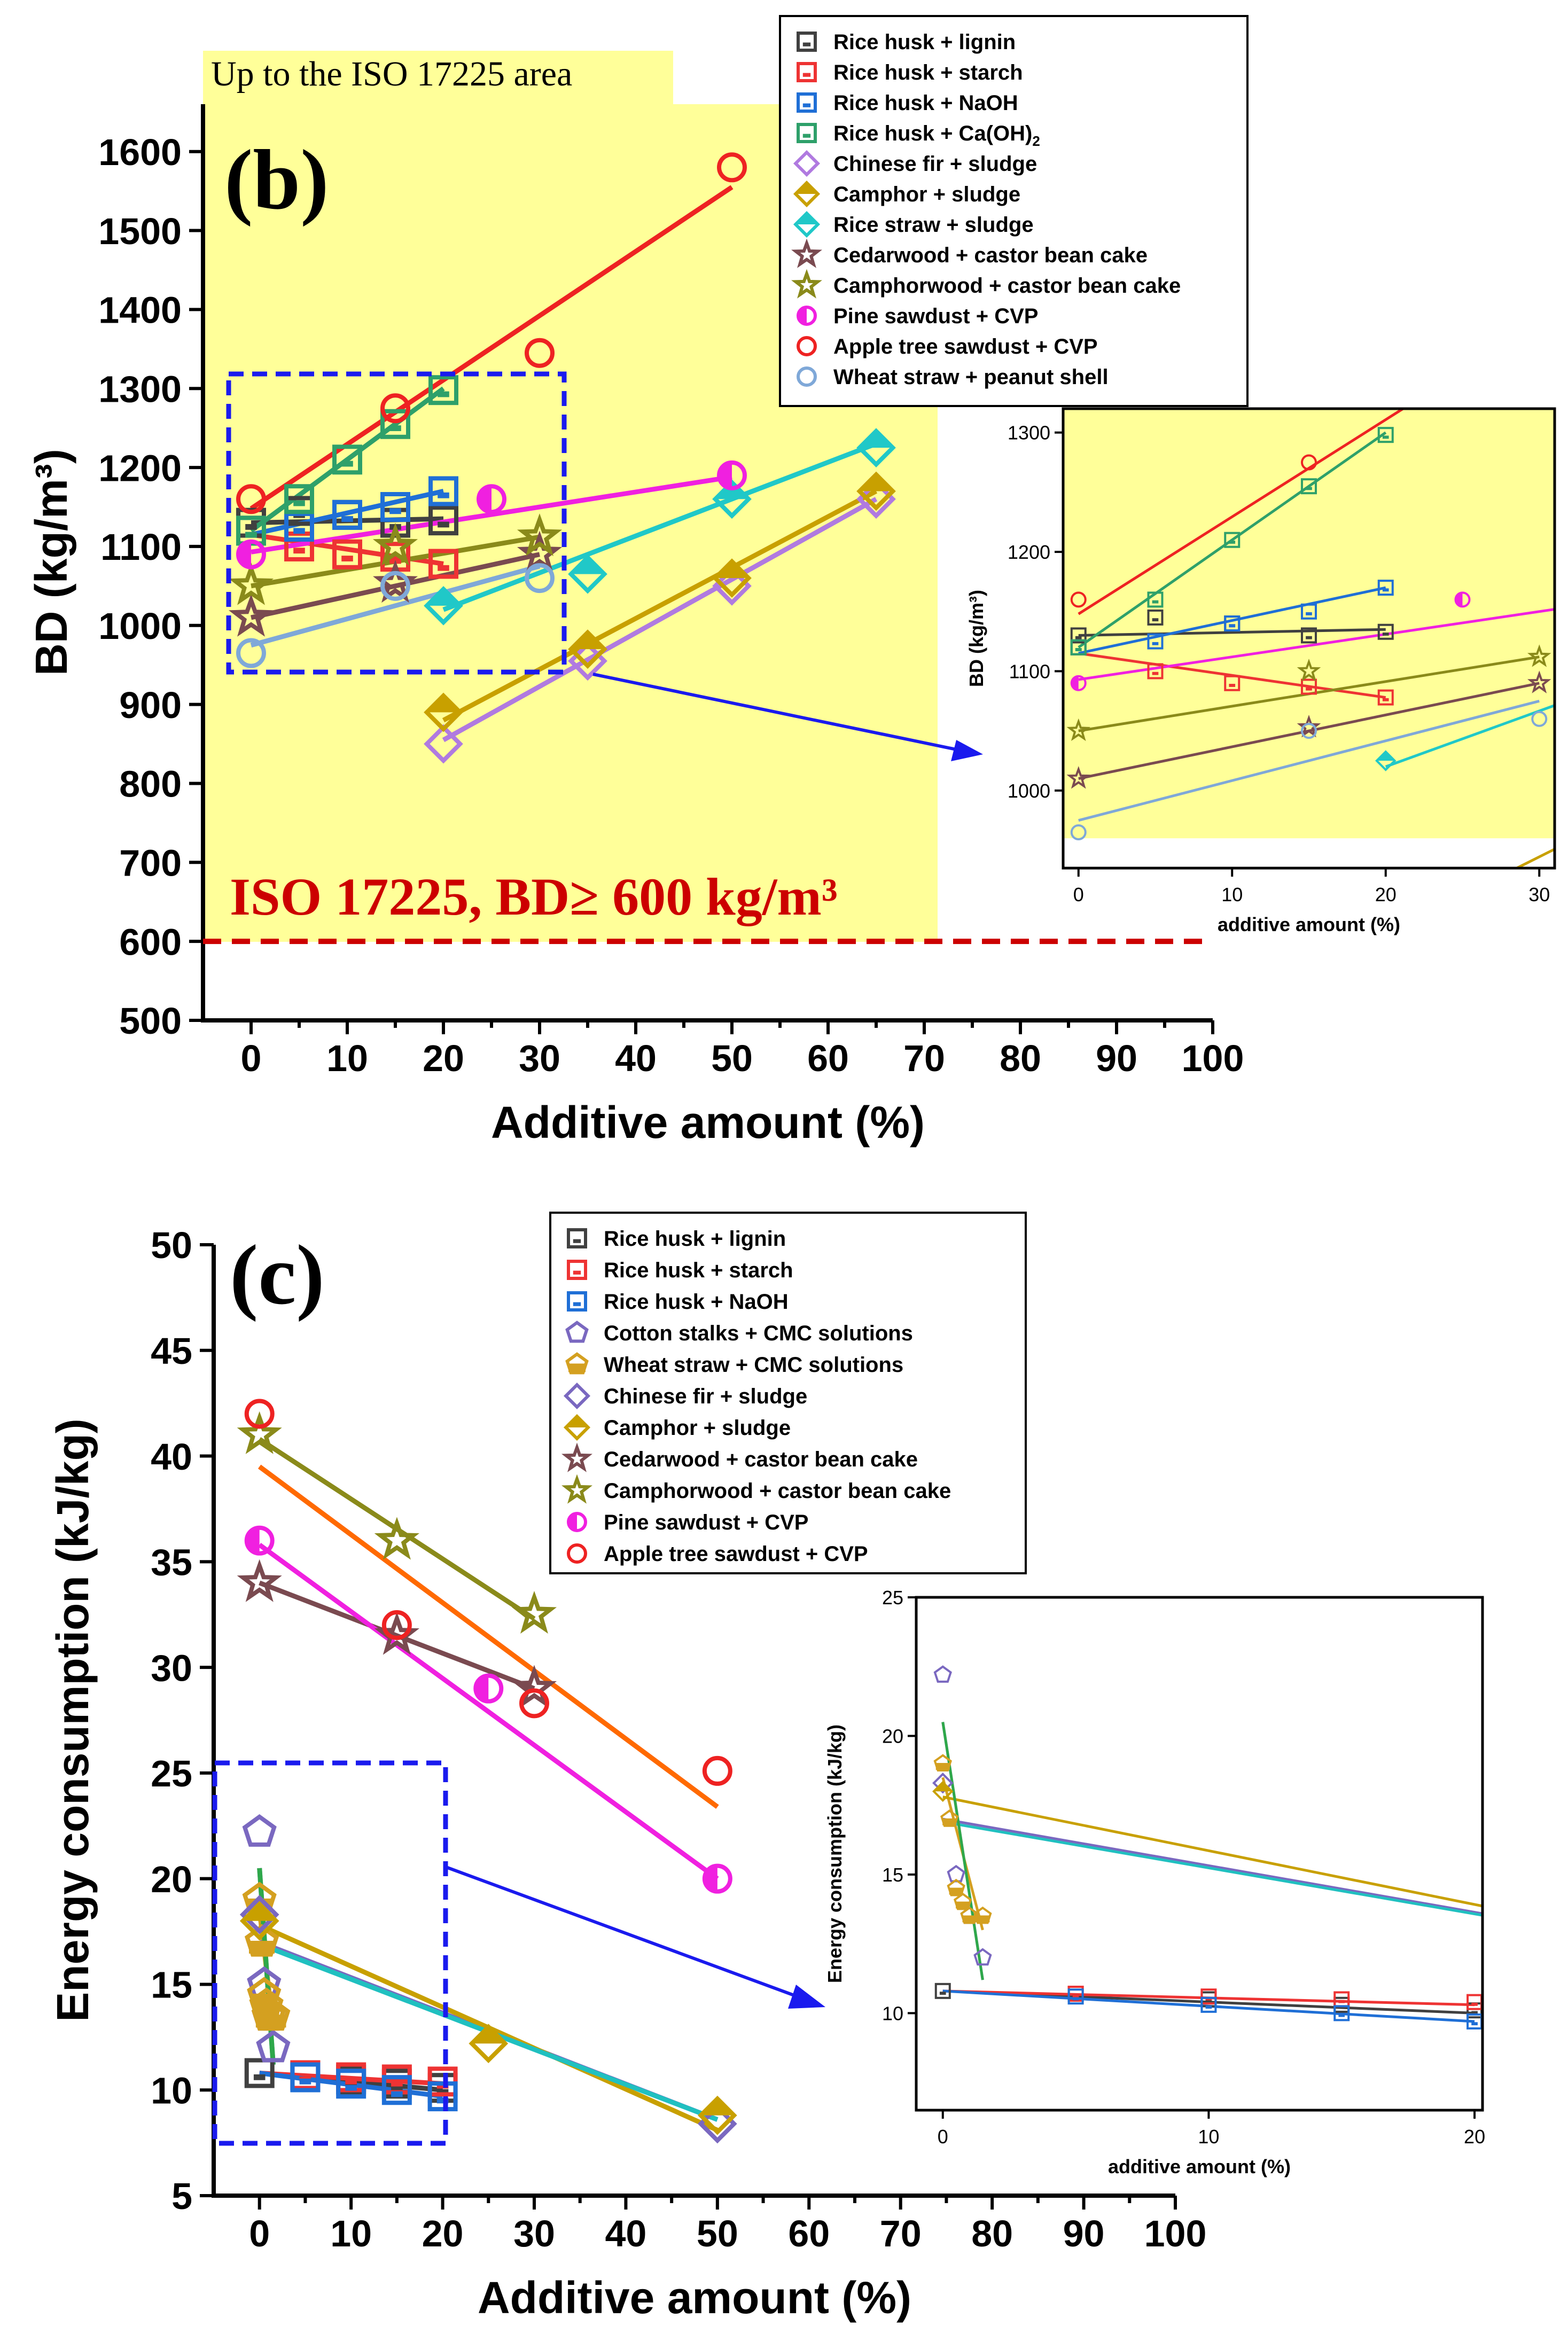 This screenshot has height=2326, width=1568. I want to click on inset-point-wheat-straw-peanut-shell, so click(1539, 719).